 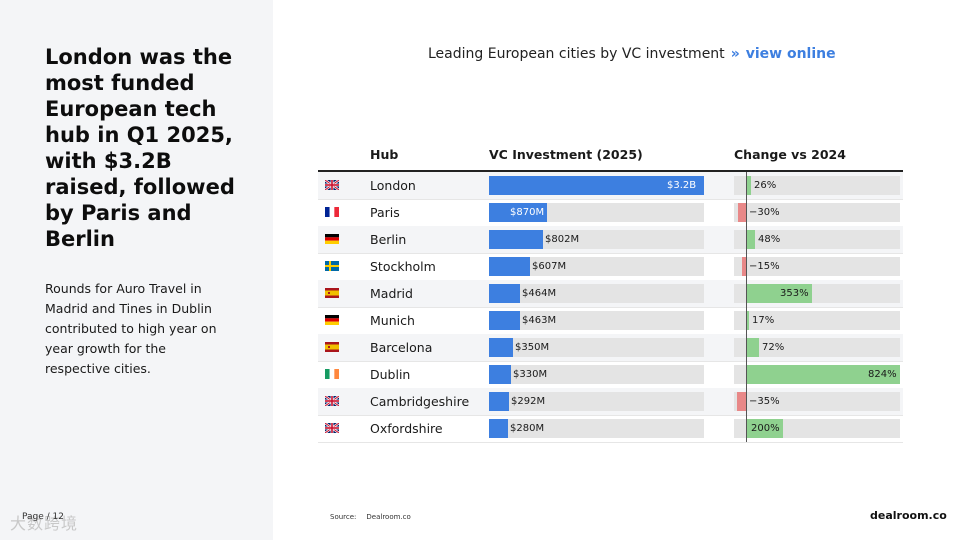 What do you see at coordinates (539, 293) in the screenshot?
I see `investment-label: $464M` at bounding box center [539, 293].